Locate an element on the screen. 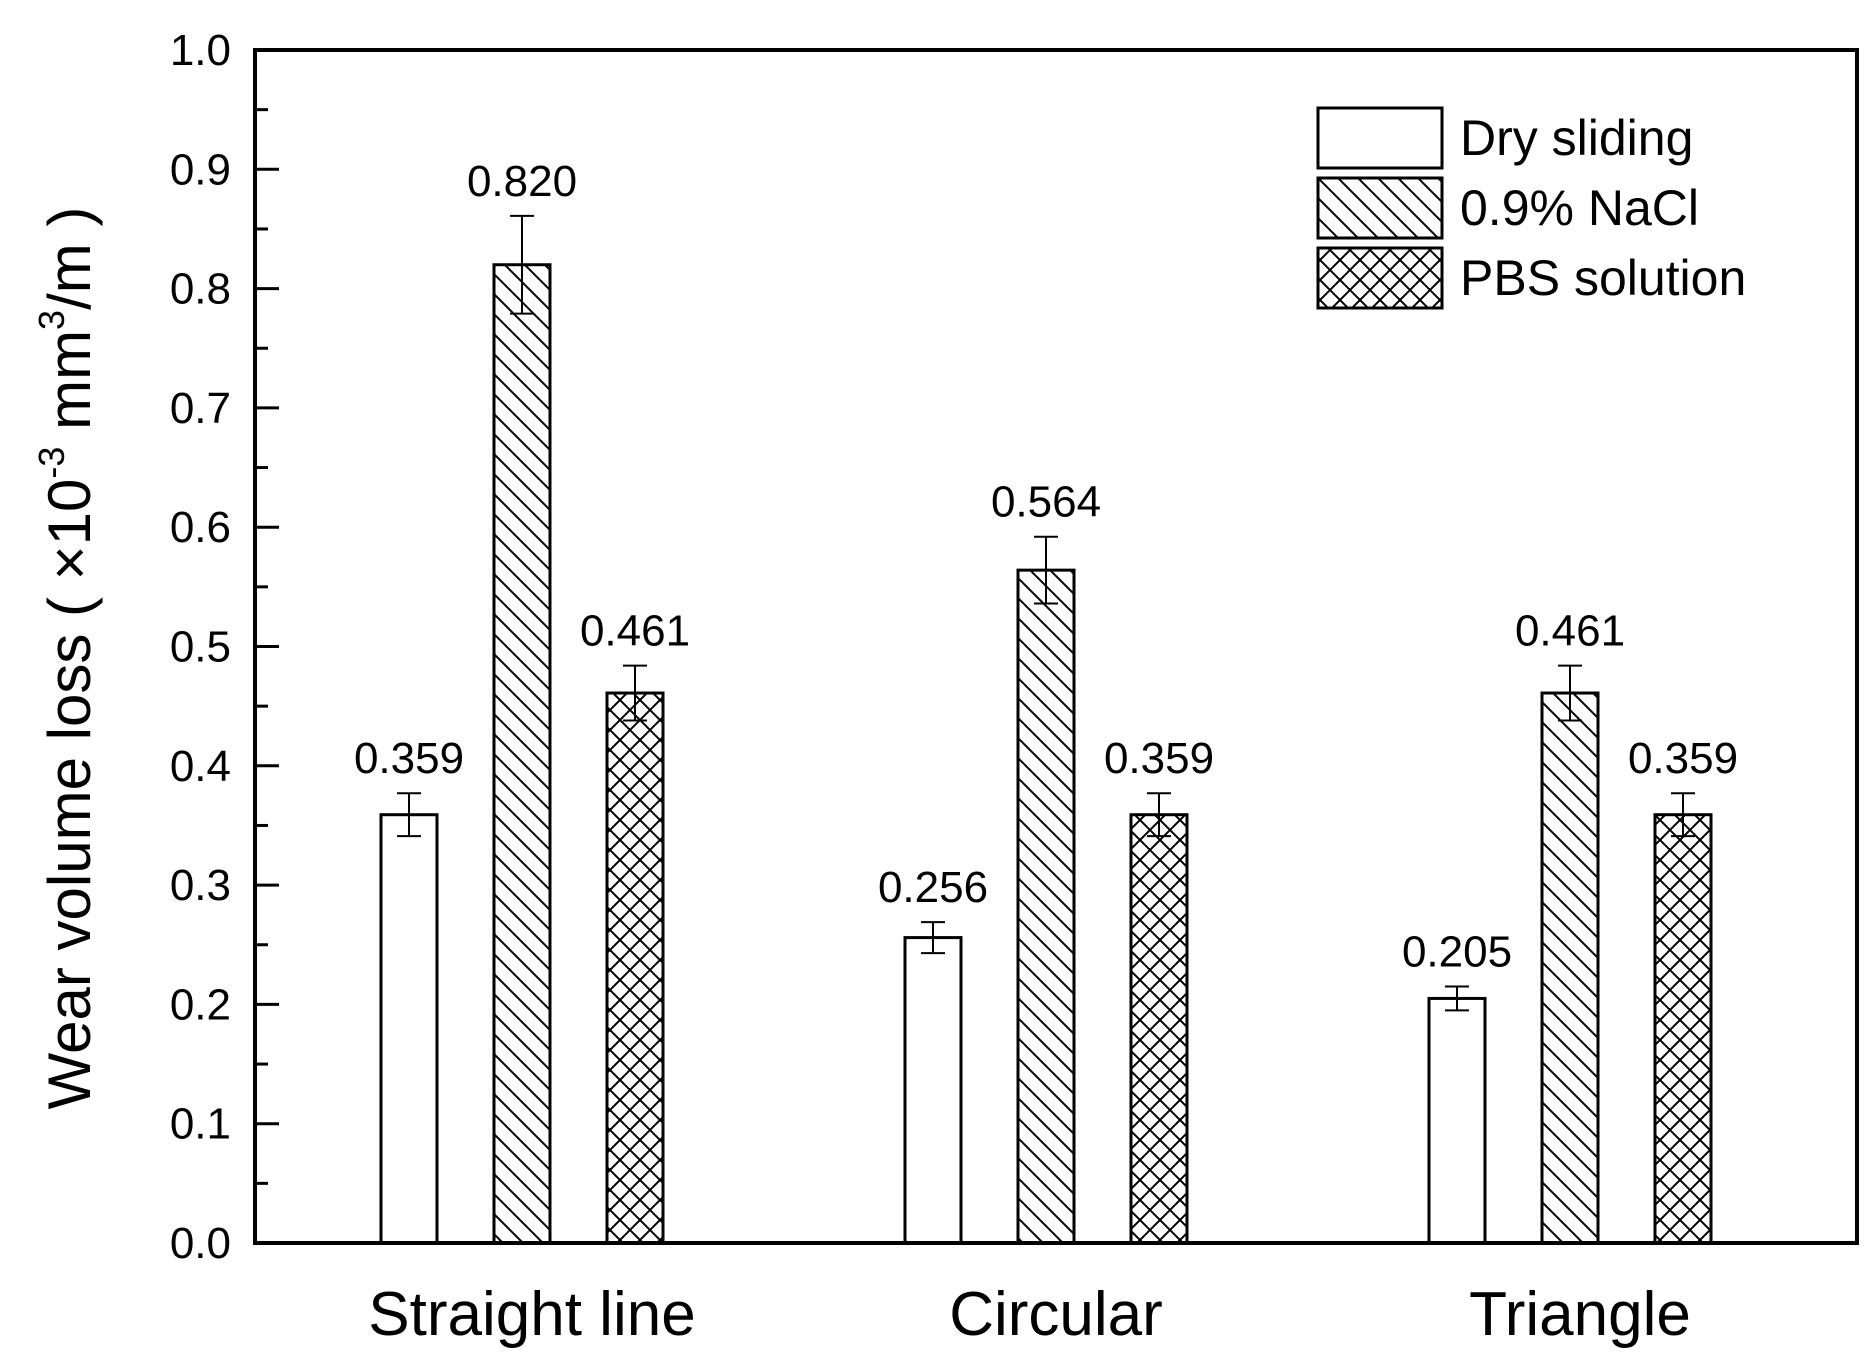  y-tick-label: 0.6 is located at coordinates (200, 527).